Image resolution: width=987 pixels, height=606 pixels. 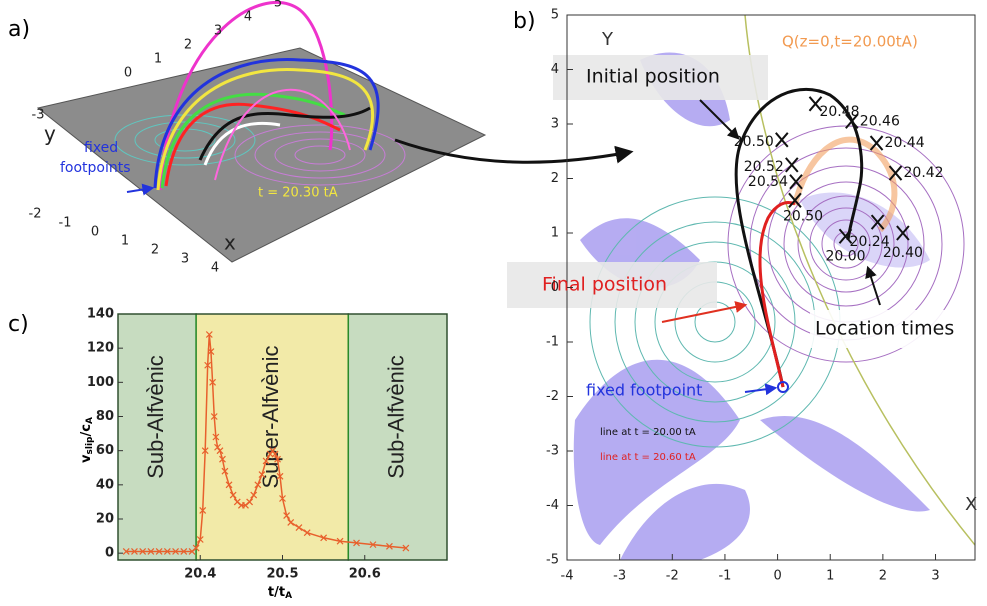 I want to click on annotation: fixed, so click(x=101, y=148).